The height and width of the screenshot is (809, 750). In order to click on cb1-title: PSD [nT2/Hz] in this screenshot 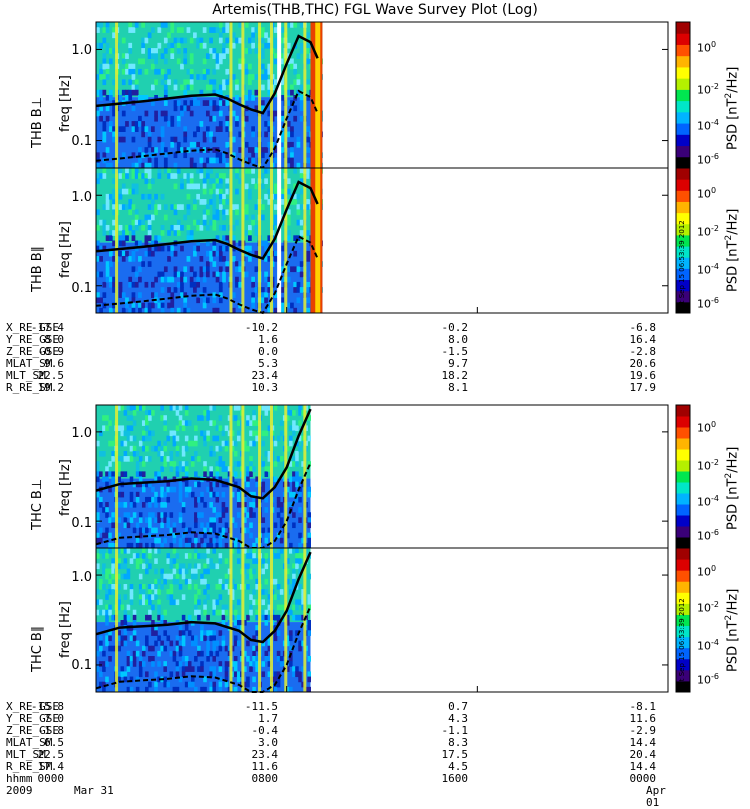, I will do `click(732, 108)`.